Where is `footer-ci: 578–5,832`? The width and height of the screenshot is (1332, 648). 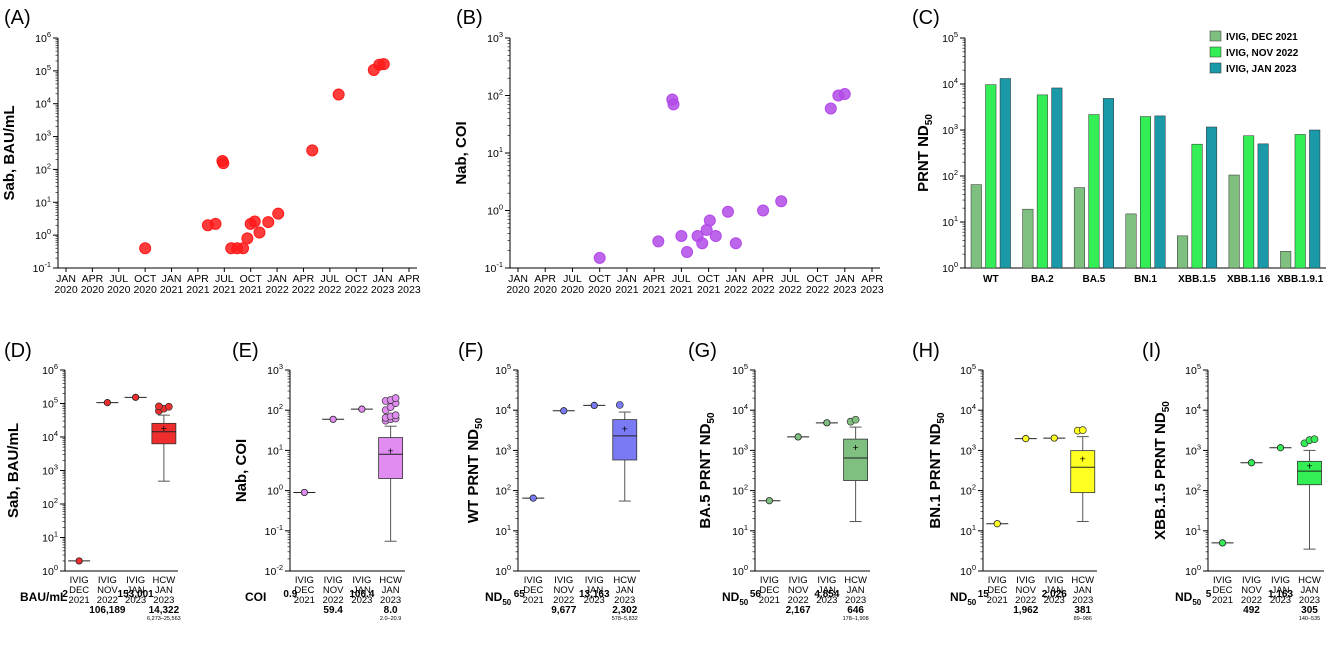 footer-ci: 578–5,832 is located at coordinates (625, 619).